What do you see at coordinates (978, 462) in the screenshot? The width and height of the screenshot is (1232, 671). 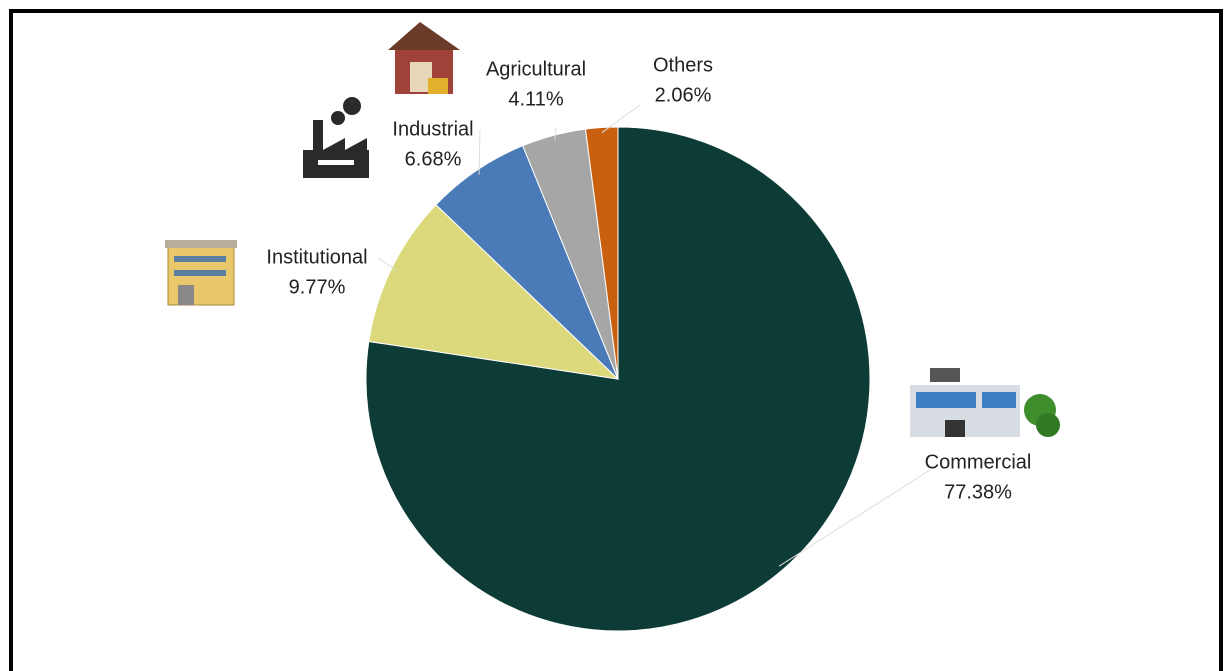 I see `slice-label: Commercial` at bounding box center [978, 462].